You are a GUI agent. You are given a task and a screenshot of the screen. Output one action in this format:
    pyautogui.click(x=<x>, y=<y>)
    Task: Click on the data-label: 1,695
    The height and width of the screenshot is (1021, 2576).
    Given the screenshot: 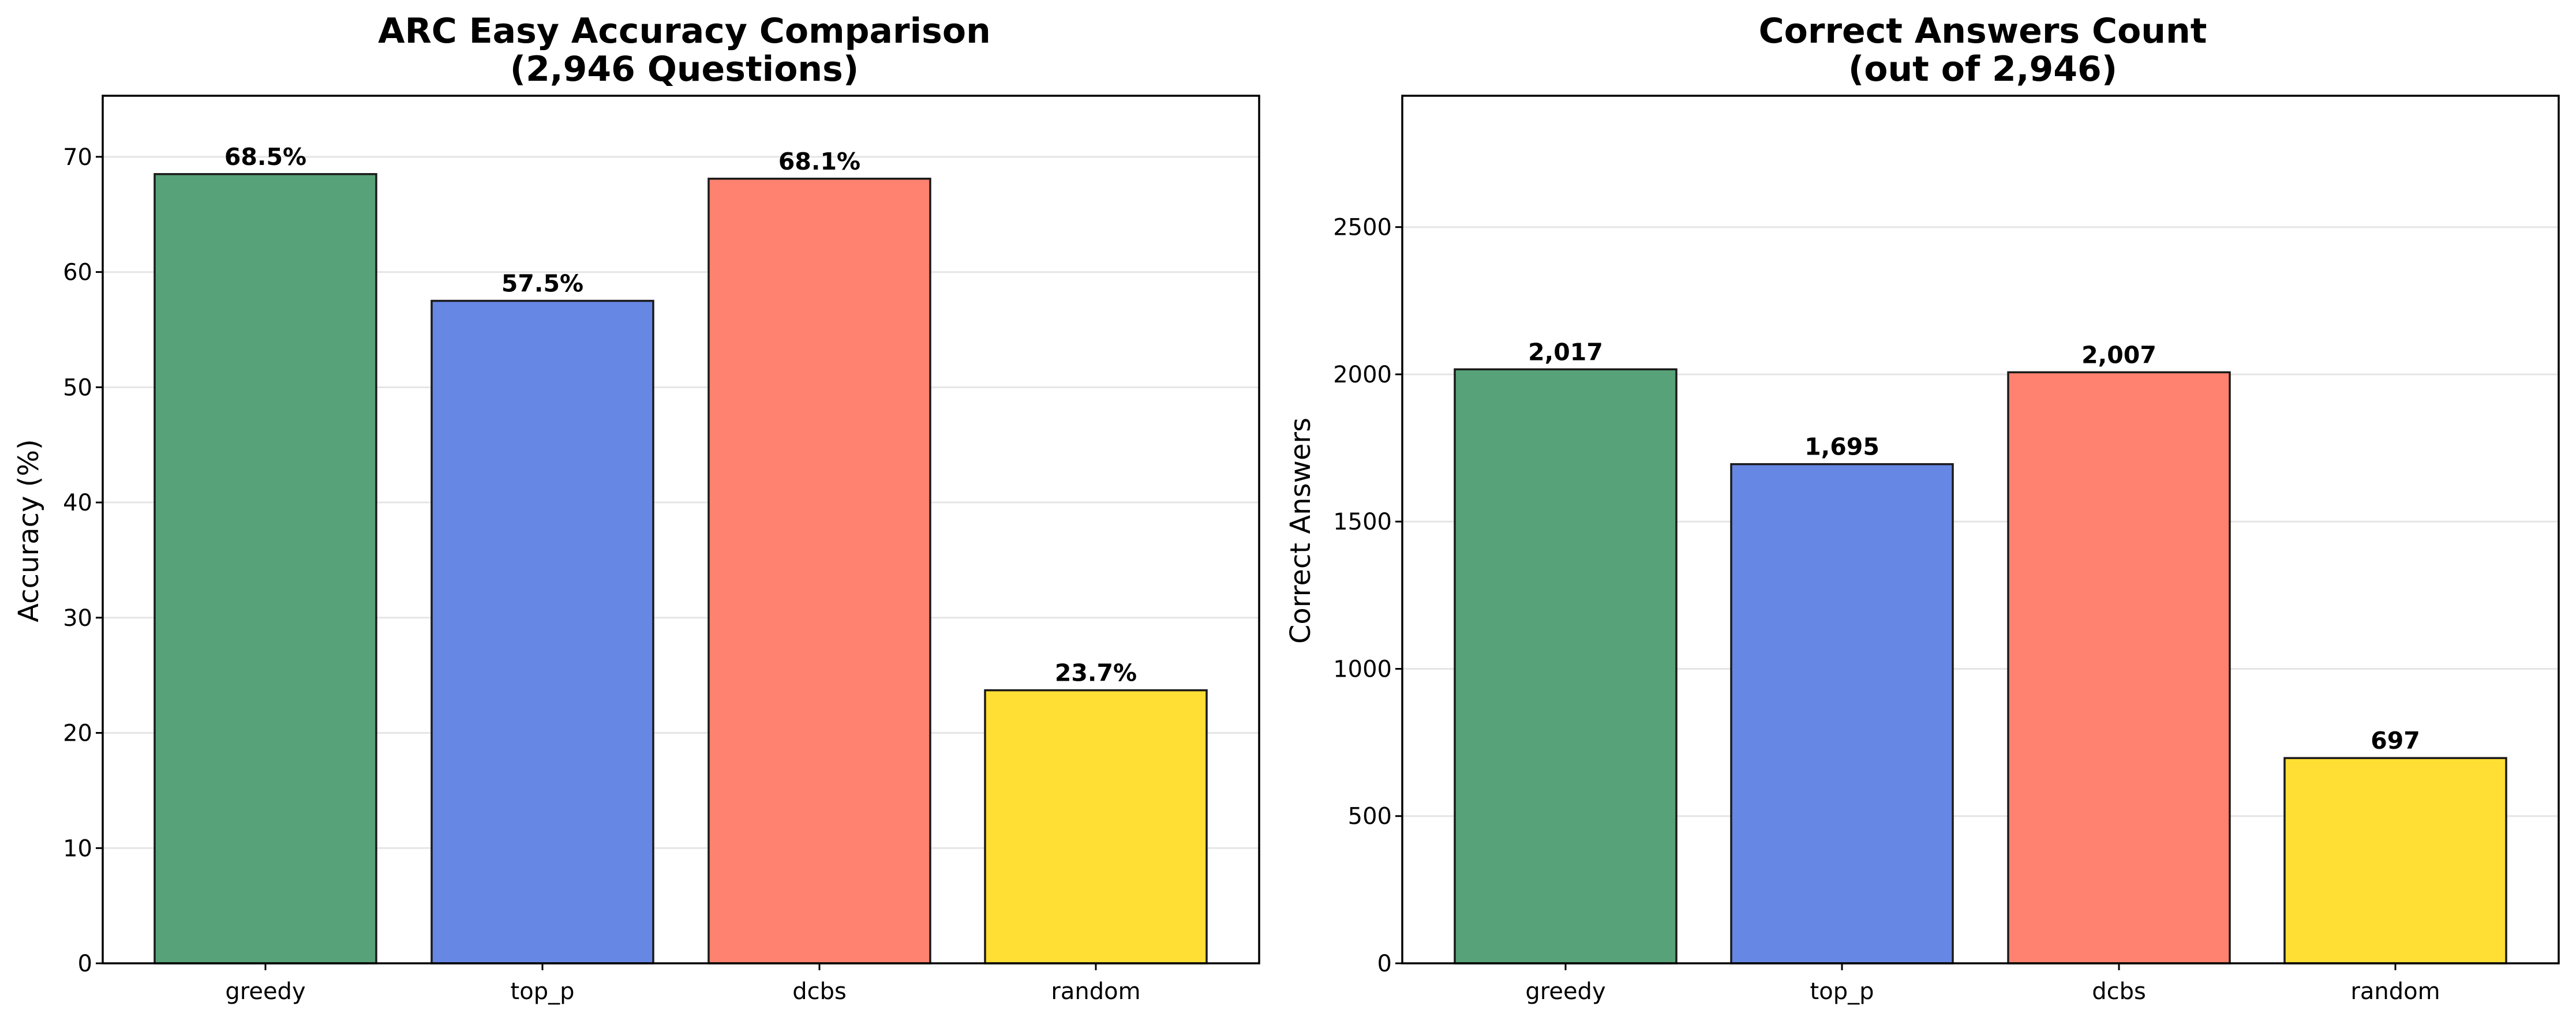 What is the action you would take?
    pyautogui.click(x=1841, y=447)
    